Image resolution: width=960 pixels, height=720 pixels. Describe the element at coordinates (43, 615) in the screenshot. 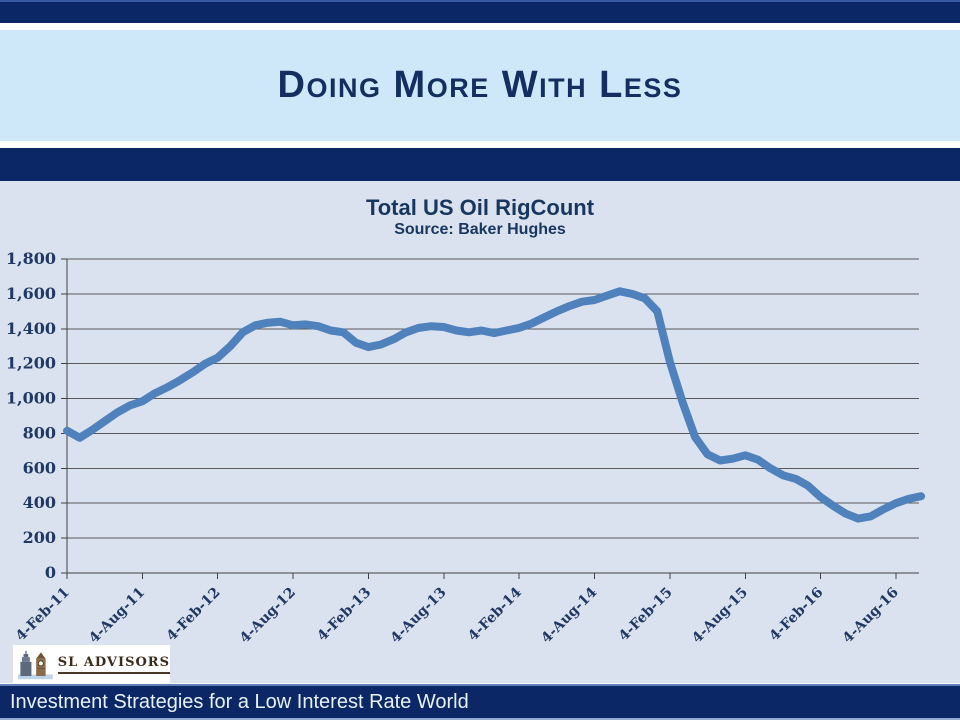

I see `x-tick-label: 4-Feb-11` at that location.